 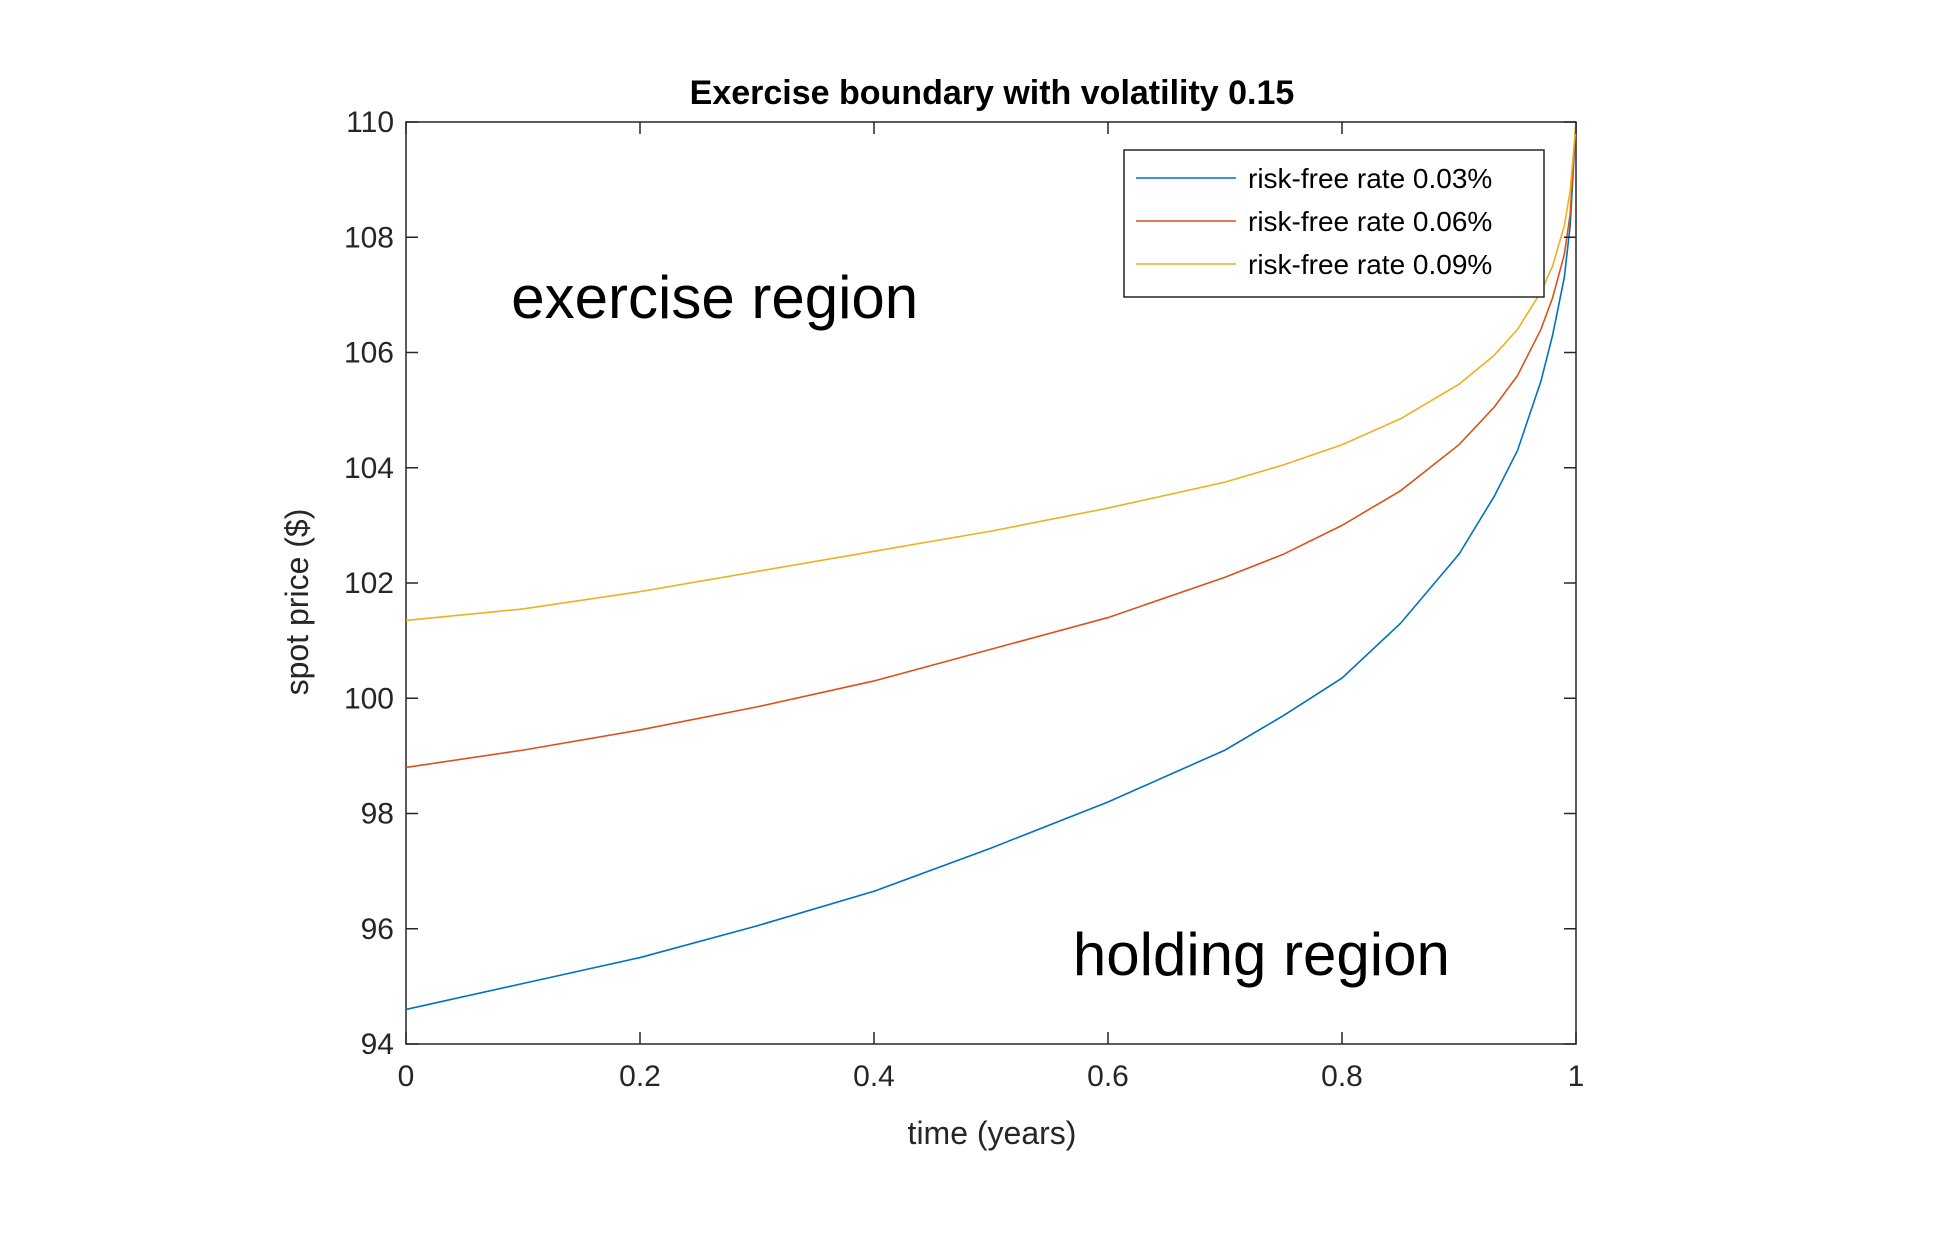 I want to click on y-tick-label: 96, so click(x=377, y=929).